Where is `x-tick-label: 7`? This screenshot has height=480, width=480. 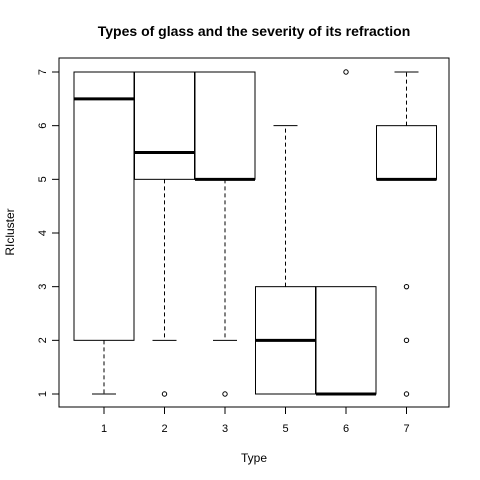 x-tick-label: 7 is located at coordinates (406, 429).